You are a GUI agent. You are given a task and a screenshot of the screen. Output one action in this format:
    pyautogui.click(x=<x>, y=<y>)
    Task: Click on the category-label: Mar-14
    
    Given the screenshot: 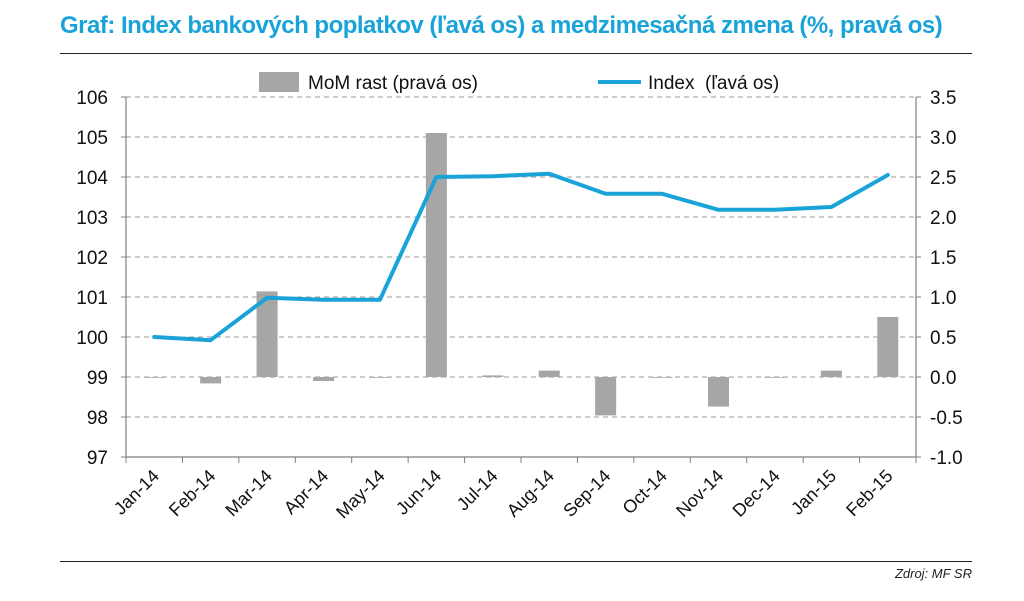 What is the action you would take?
    pyautogui.click(x=248, y=493)
    